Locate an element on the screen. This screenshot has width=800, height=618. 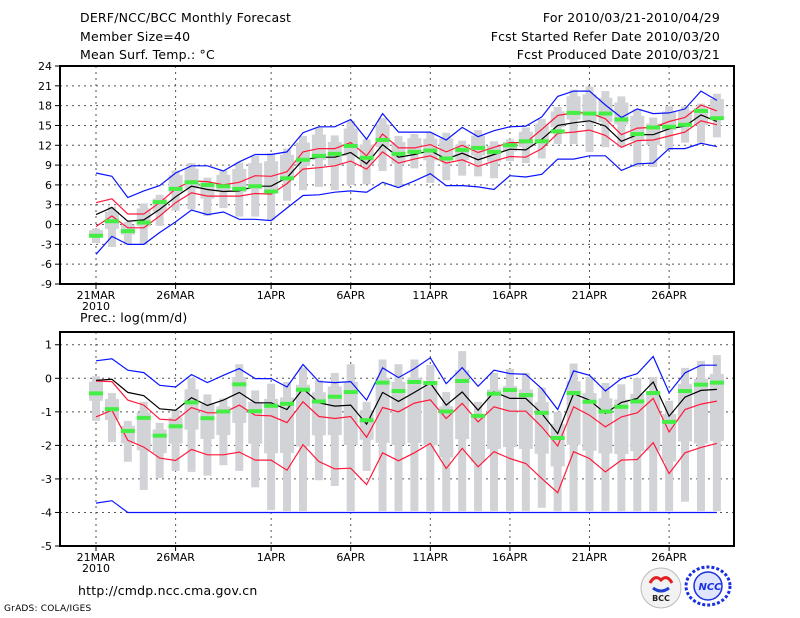
y-tick-label: -2 is located at coordinates (46, 445).